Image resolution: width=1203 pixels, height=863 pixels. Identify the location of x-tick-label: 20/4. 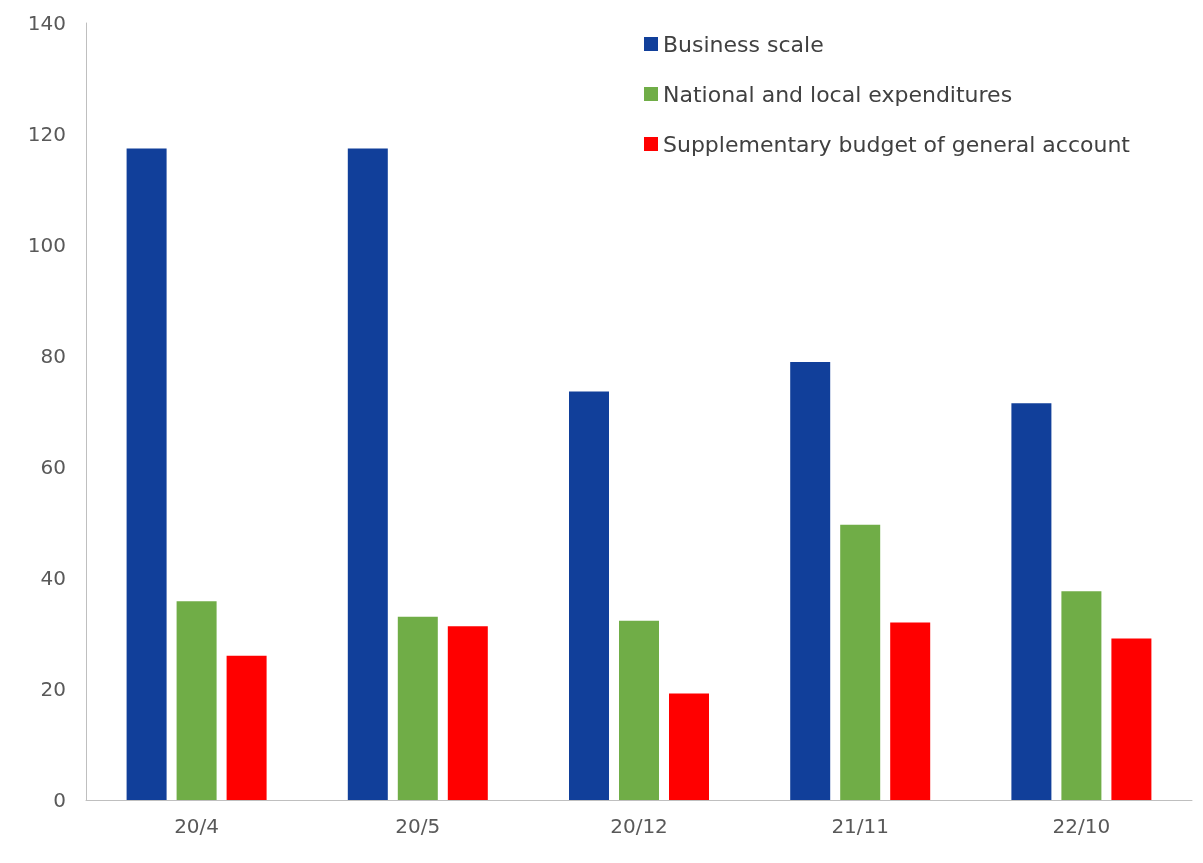
(197, 826).